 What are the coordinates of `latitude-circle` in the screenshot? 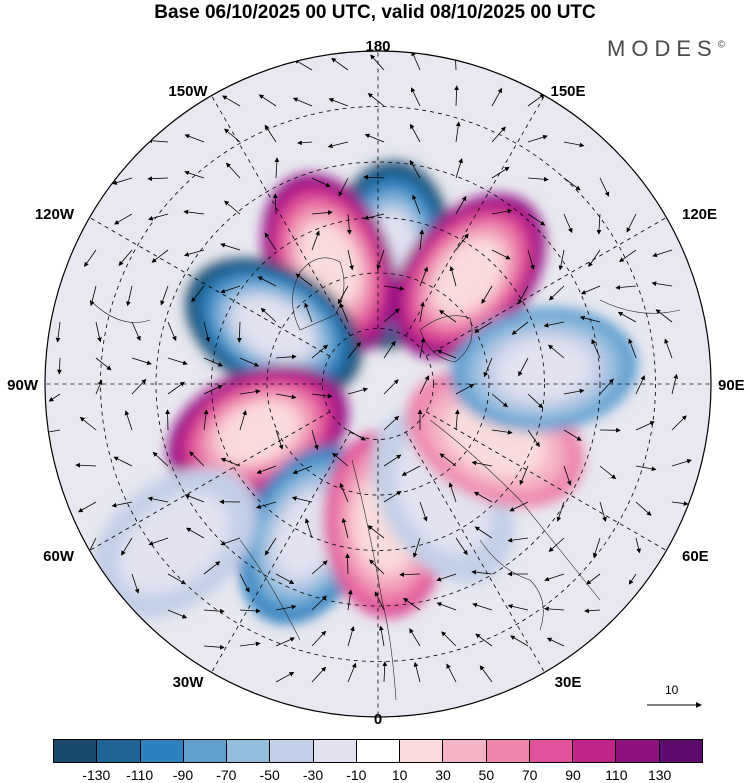 It's located at (378, 384).